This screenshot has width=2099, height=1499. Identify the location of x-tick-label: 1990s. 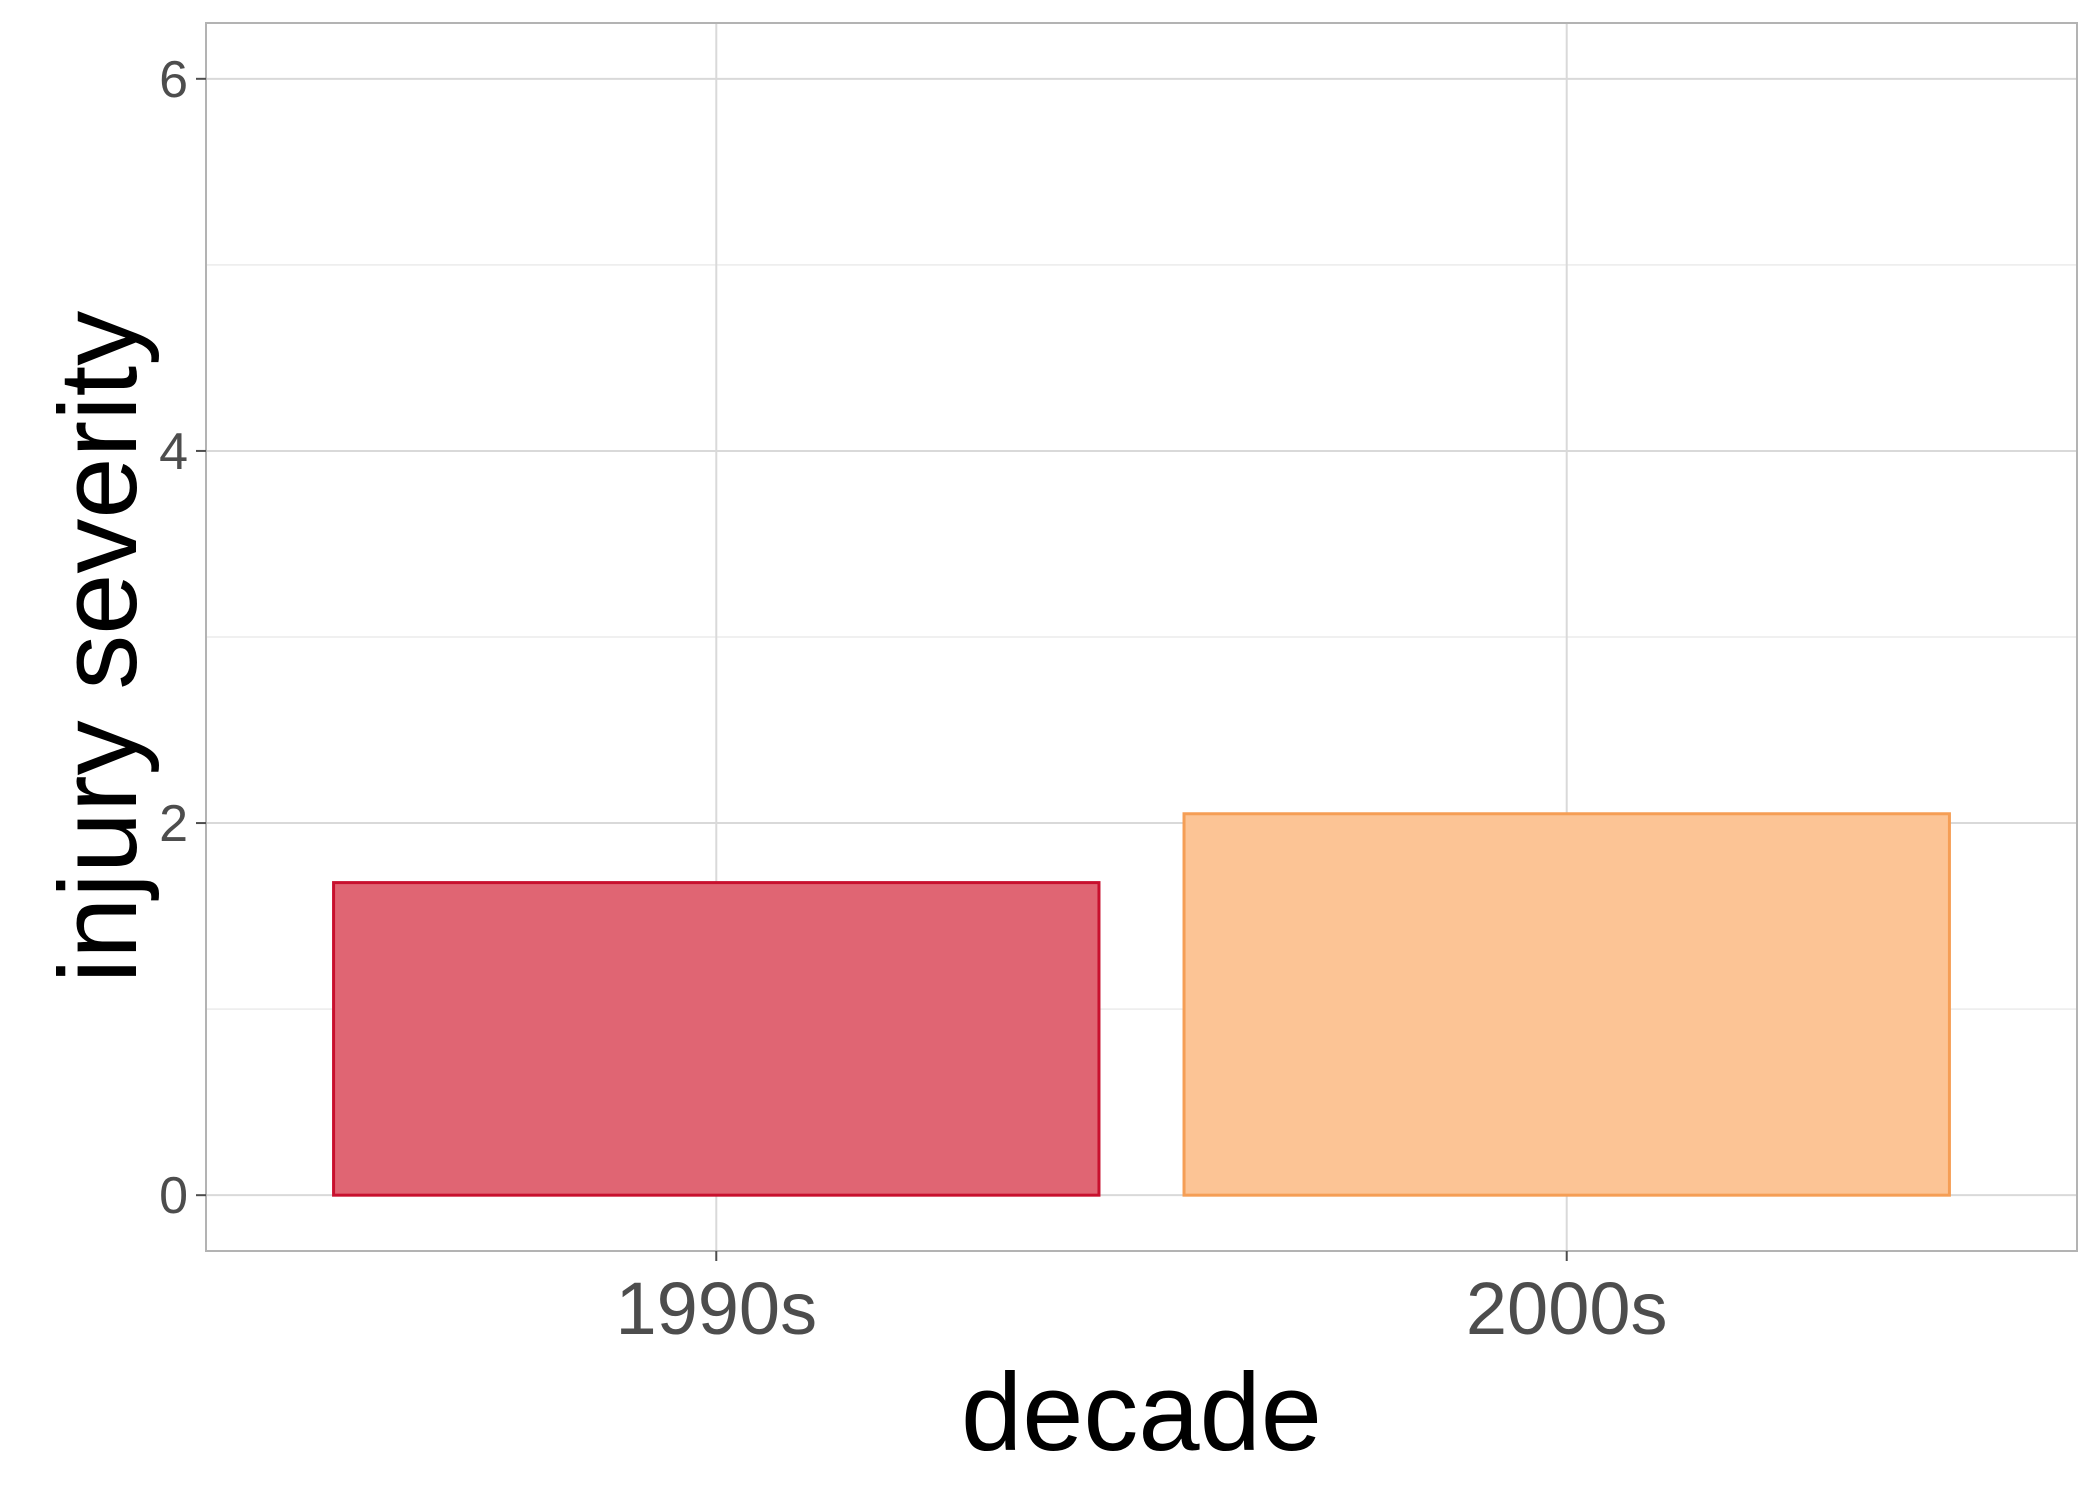
(716, 1308).